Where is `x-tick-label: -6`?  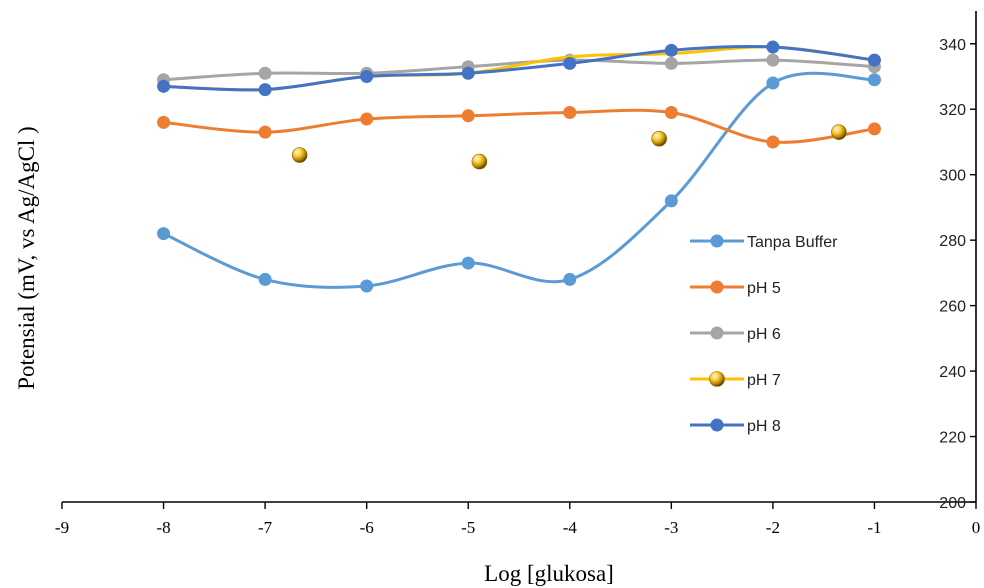
x-tick-label: -6 is located at coordinates (367, 527).